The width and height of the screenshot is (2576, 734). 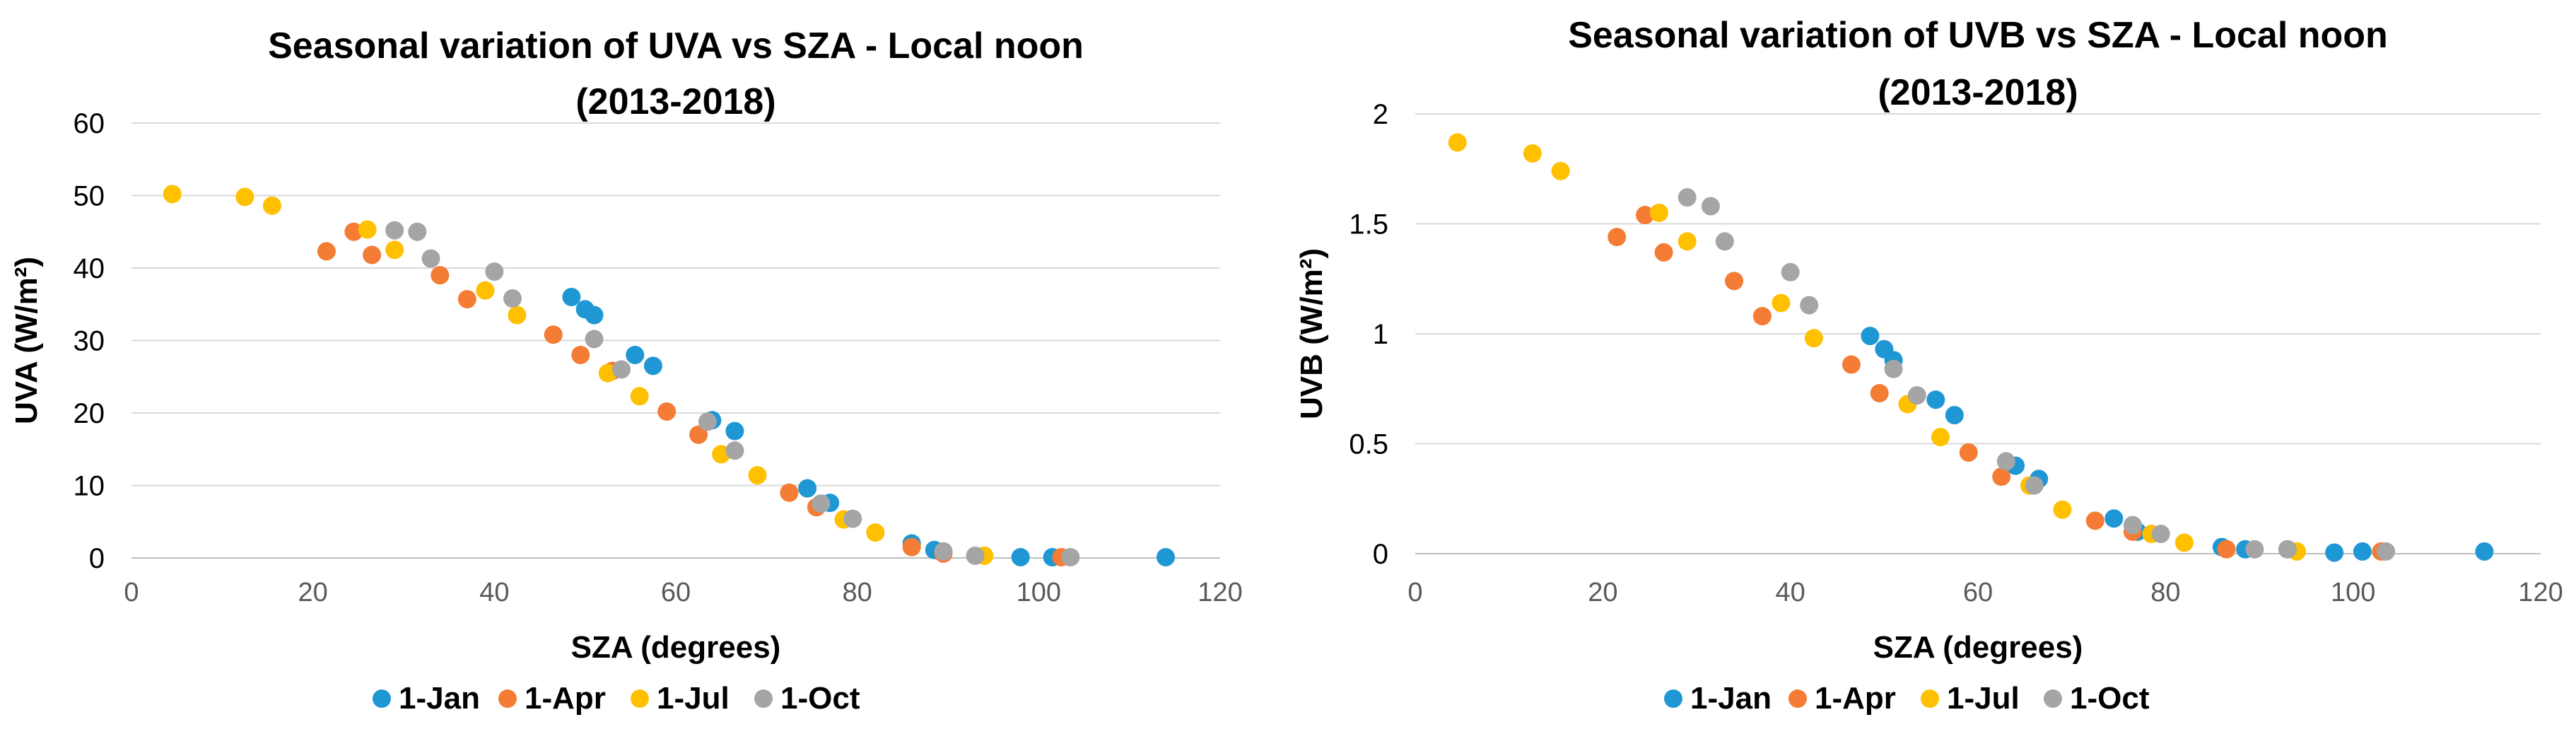 What do you see at coordinates (90, 486) in the screenshot?
I see `y-tick-label: 10` at bounding box center [90, 486].